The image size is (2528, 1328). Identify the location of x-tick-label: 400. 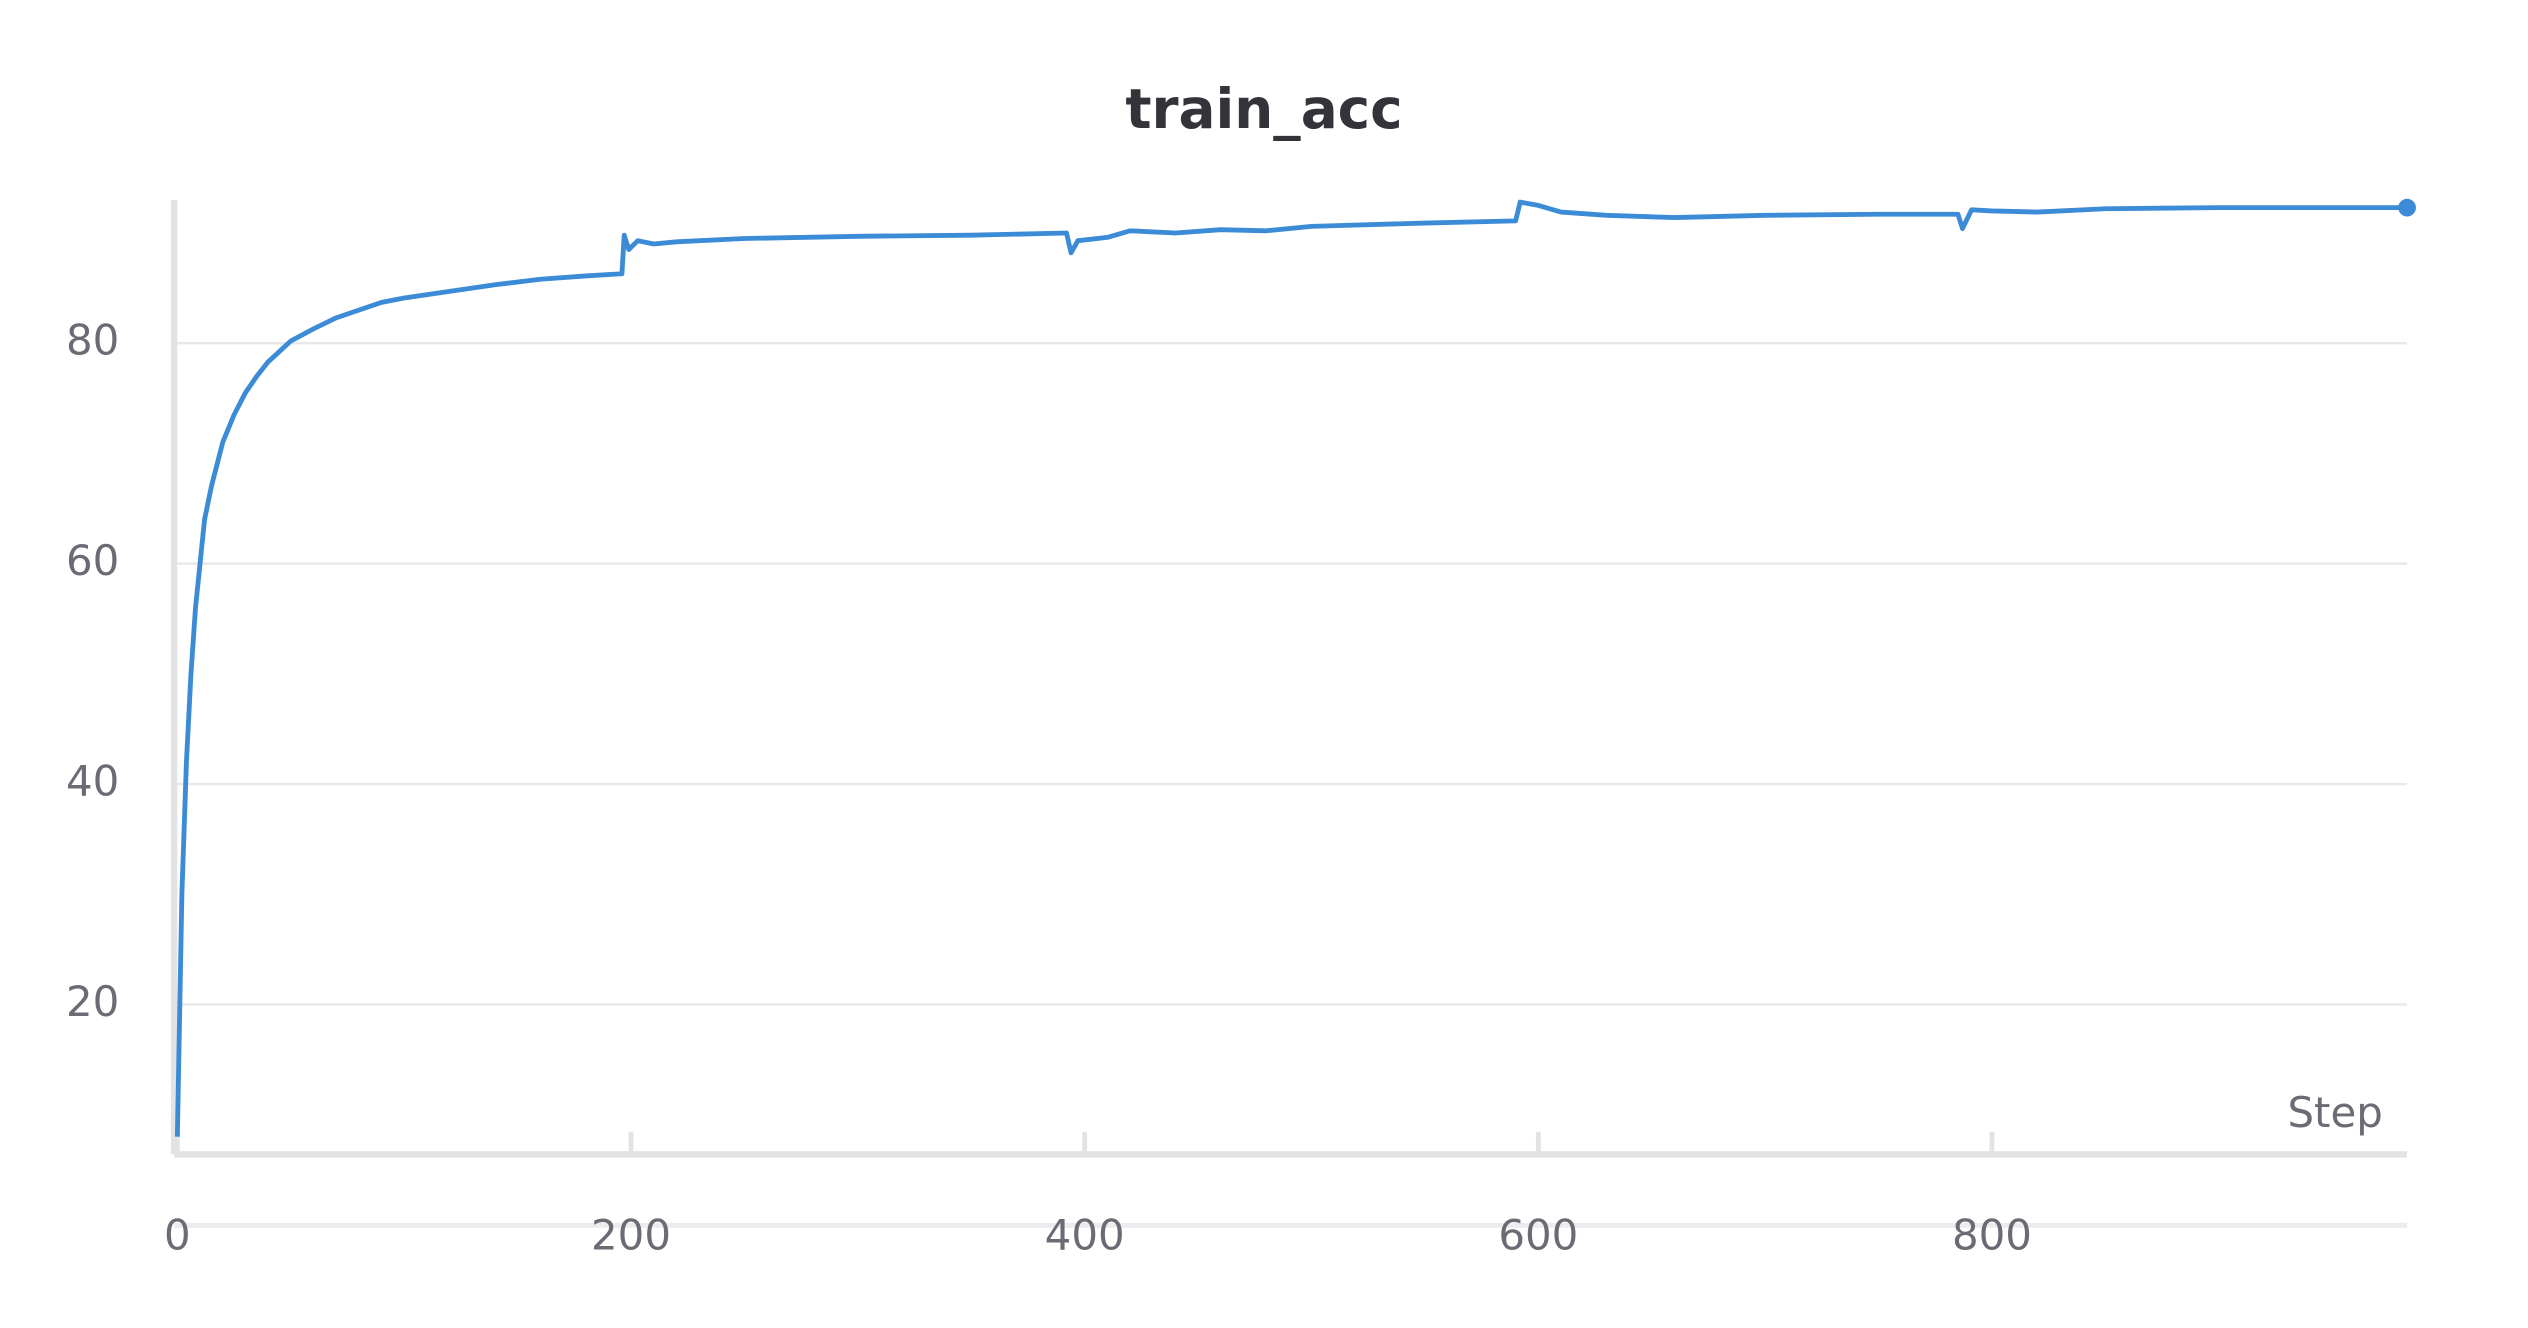
(1085, 1235).